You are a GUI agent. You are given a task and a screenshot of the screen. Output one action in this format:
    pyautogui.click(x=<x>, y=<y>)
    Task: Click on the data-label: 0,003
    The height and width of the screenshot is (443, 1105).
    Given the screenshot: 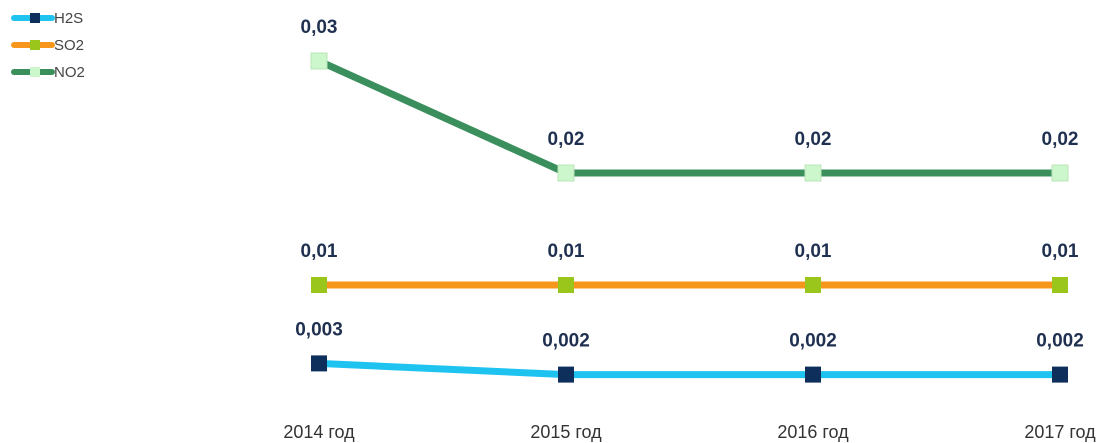 What is the action you would take?
    pyautogui.click(x=319, y=329)
    